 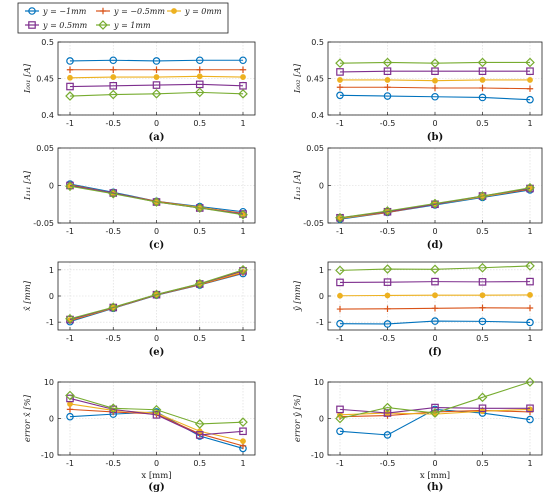 I want to click on y-axis-label: I₁₁₁ [A], so click(x=28, y=185).